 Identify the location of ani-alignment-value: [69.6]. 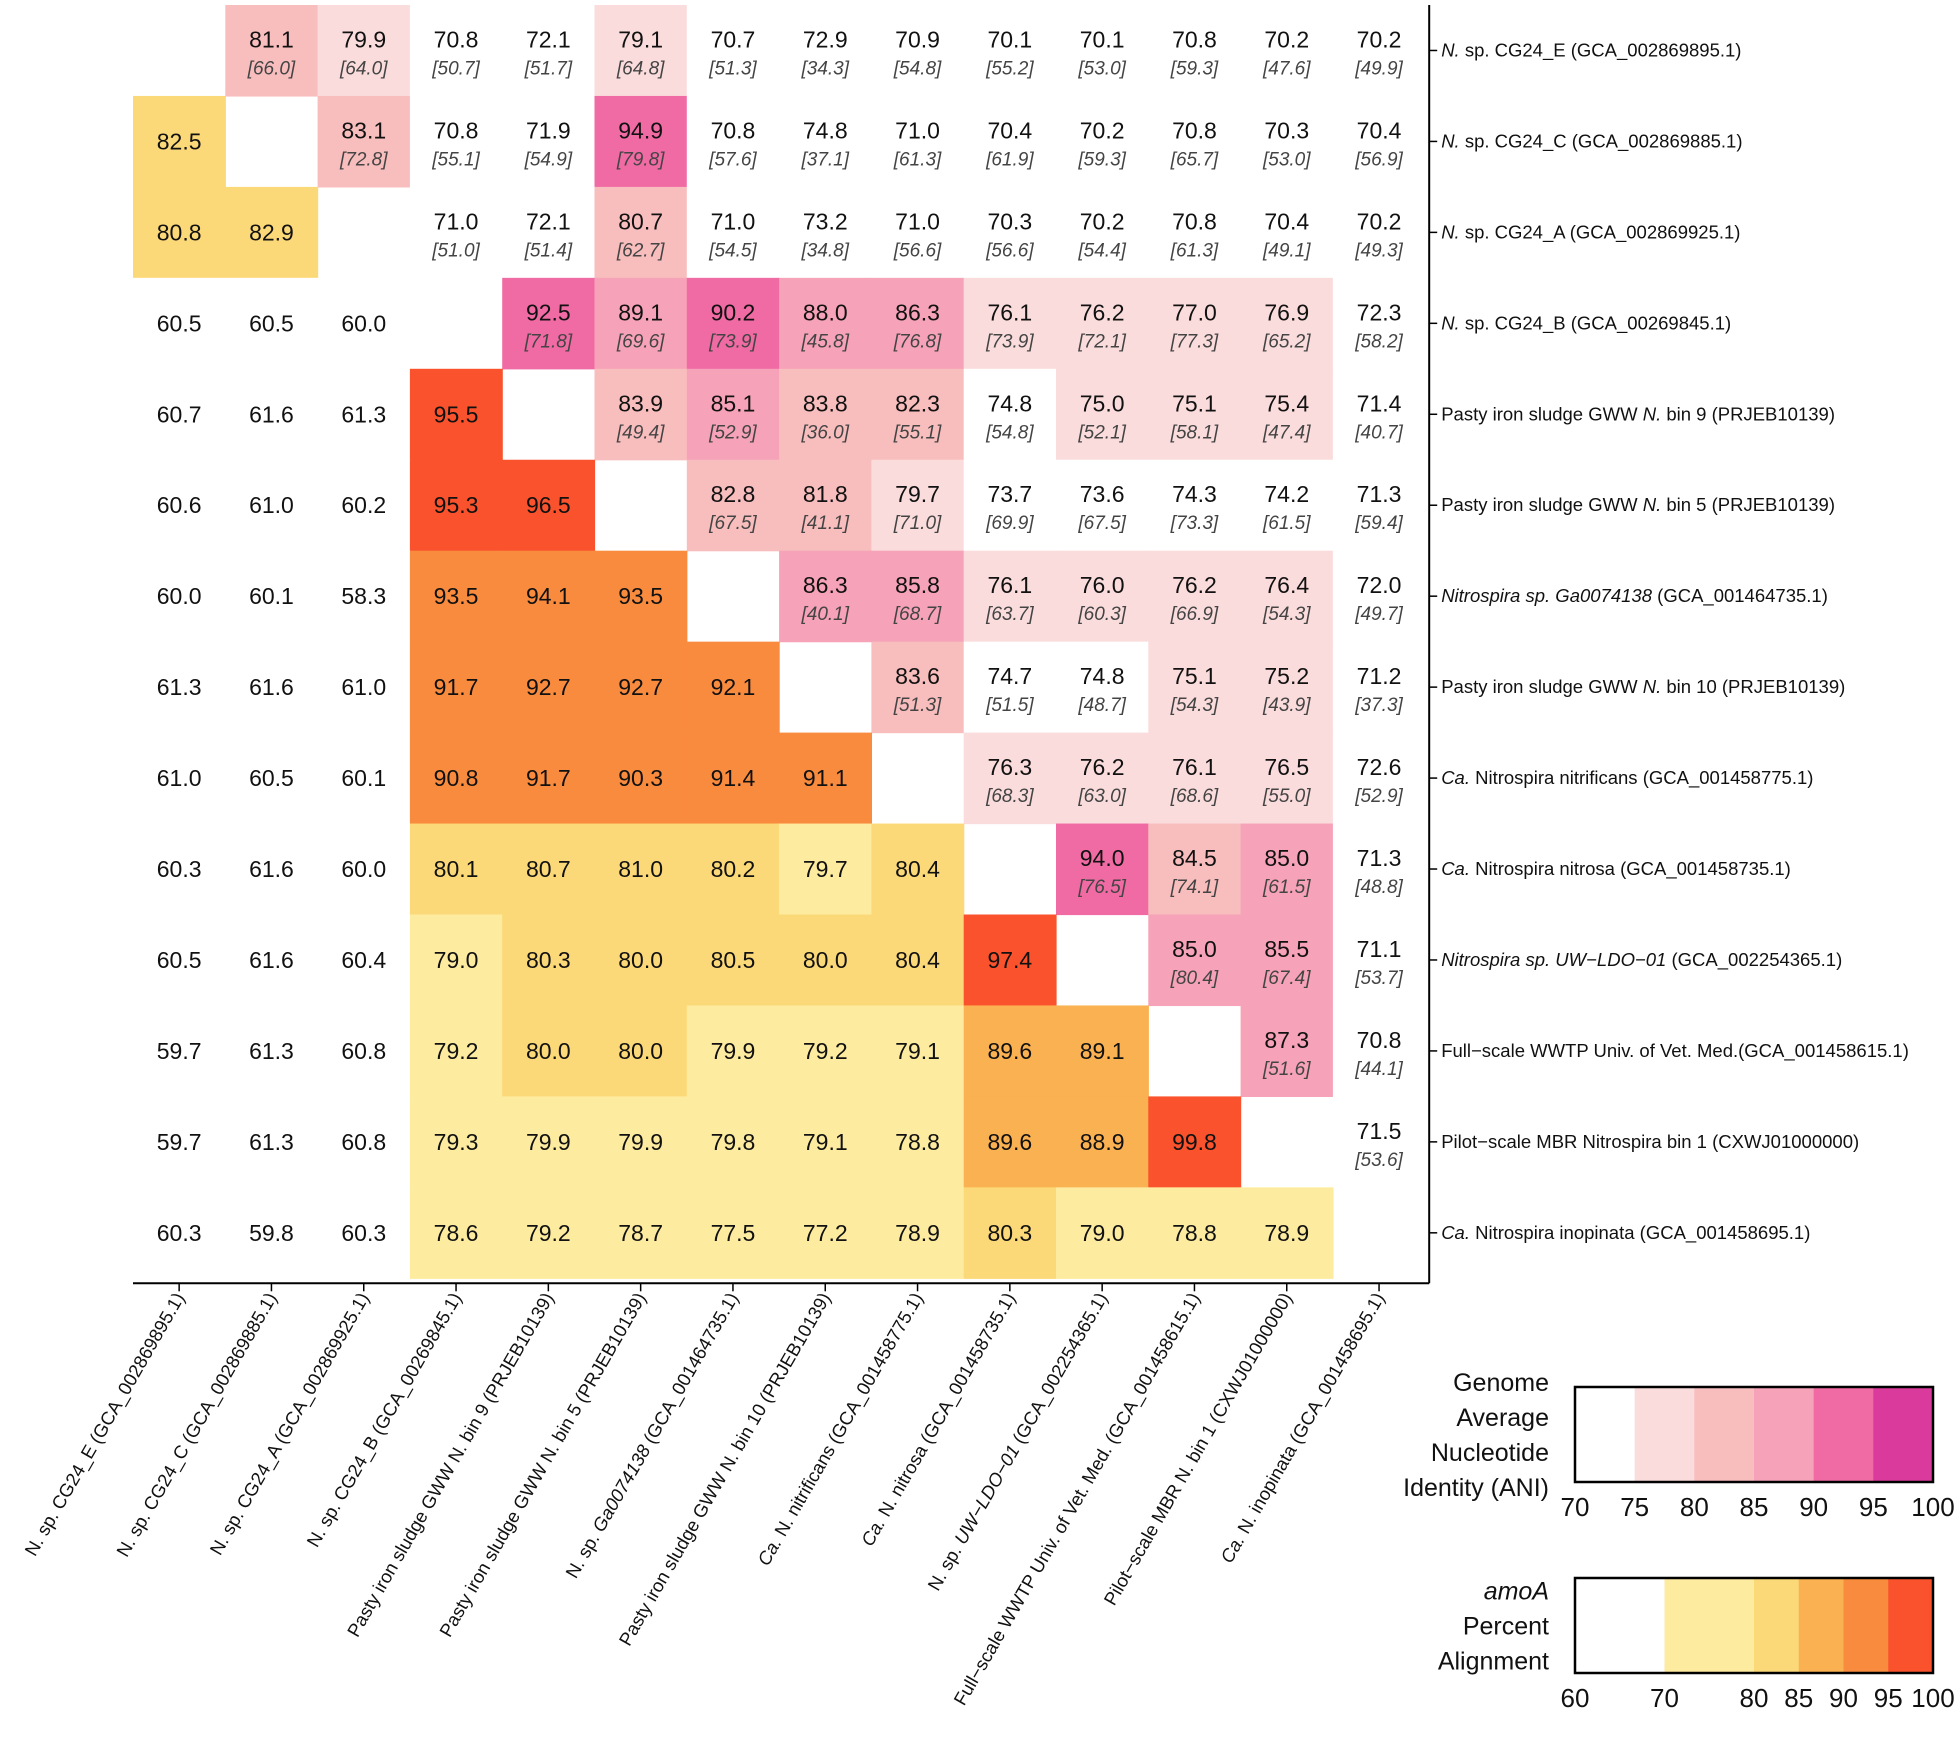
(640, 341).